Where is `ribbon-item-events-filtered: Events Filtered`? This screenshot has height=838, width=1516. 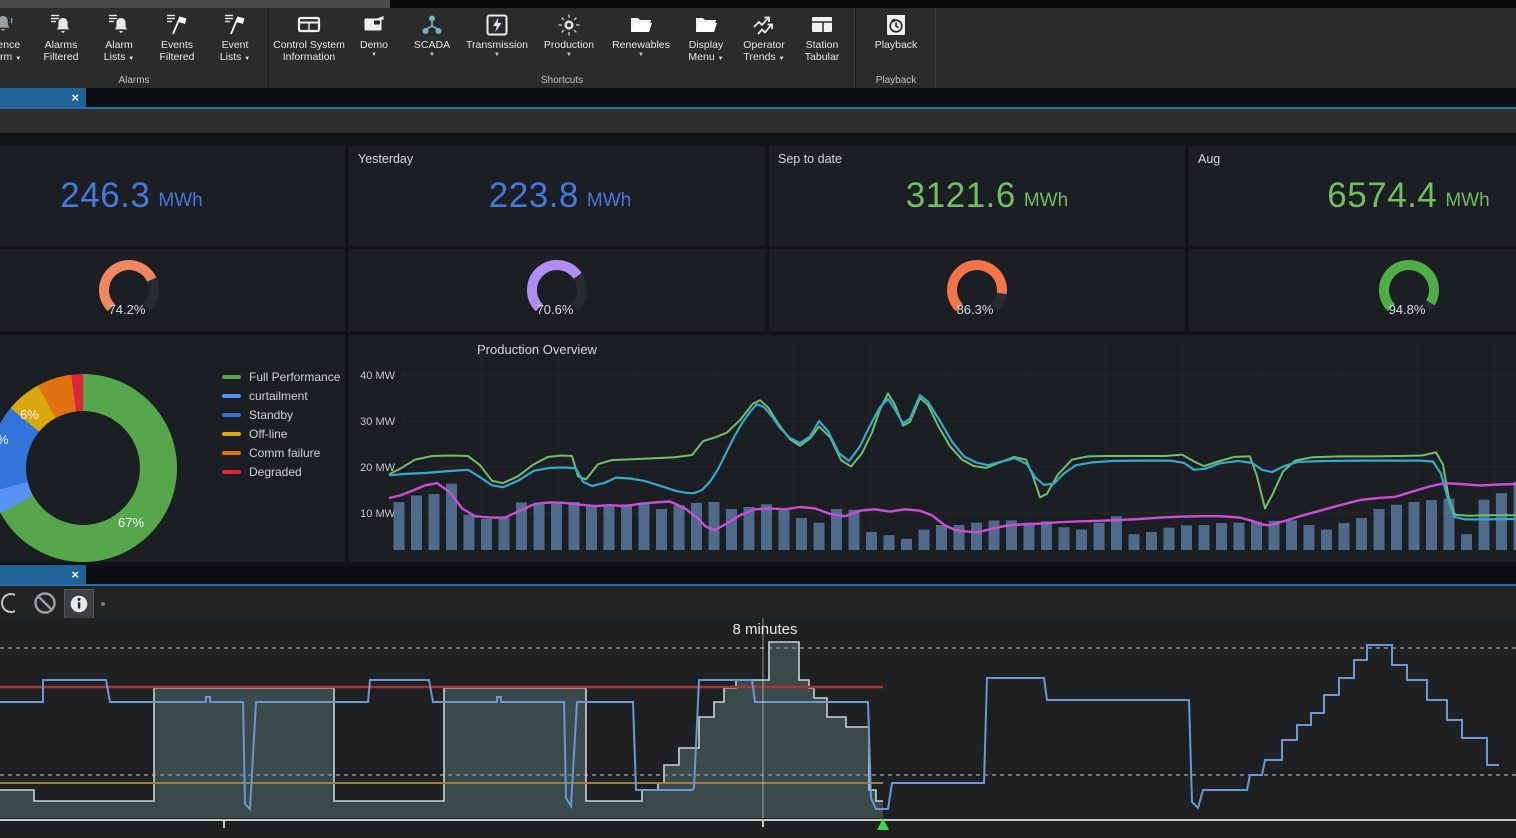 ribbon-item-events-filtered: Events Filtered is located at coordinates (177, 35).